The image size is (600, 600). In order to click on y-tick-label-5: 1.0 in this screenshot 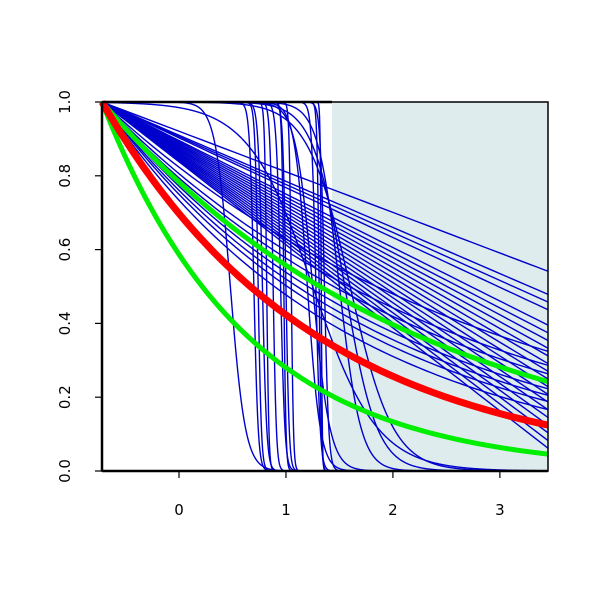, I will do `click(65, 102)`.